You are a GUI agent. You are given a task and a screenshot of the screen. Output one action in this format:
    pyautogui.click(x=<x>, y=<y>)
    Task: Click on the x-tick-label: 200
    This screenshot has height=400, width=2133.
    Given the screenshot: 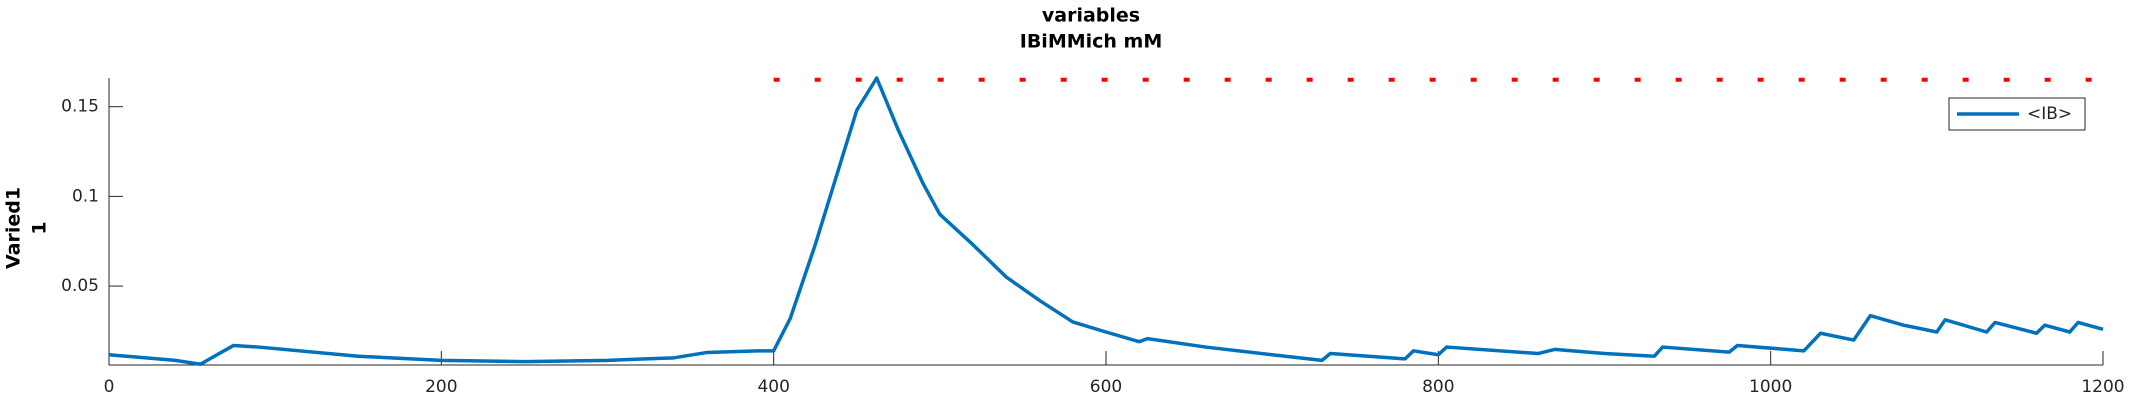 What is the action you would take?
    pyautogui.click(x=441, y=387)
    